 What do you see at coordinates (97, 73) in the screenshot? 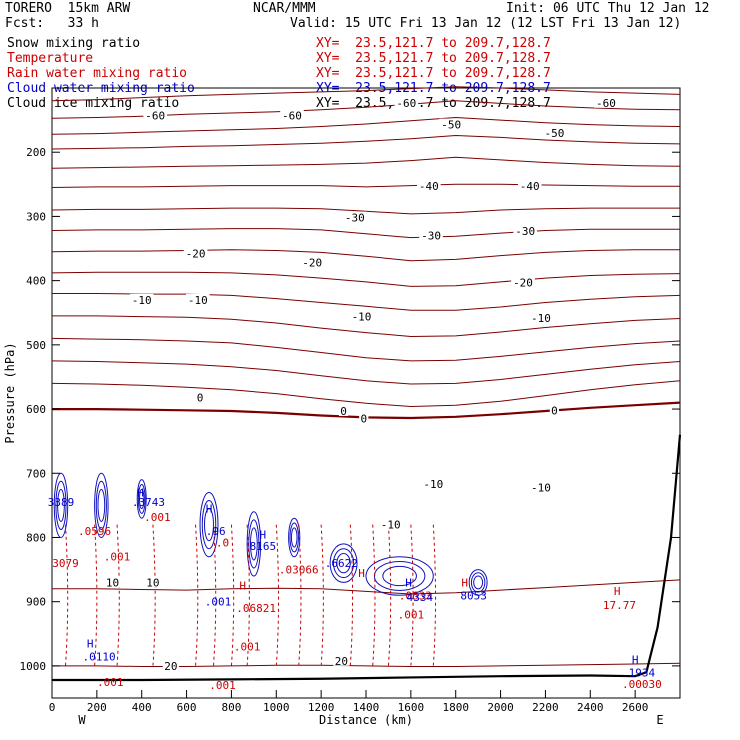
I see `legend-label: Rain water mixing ratio` at bounding box center [97, 73].